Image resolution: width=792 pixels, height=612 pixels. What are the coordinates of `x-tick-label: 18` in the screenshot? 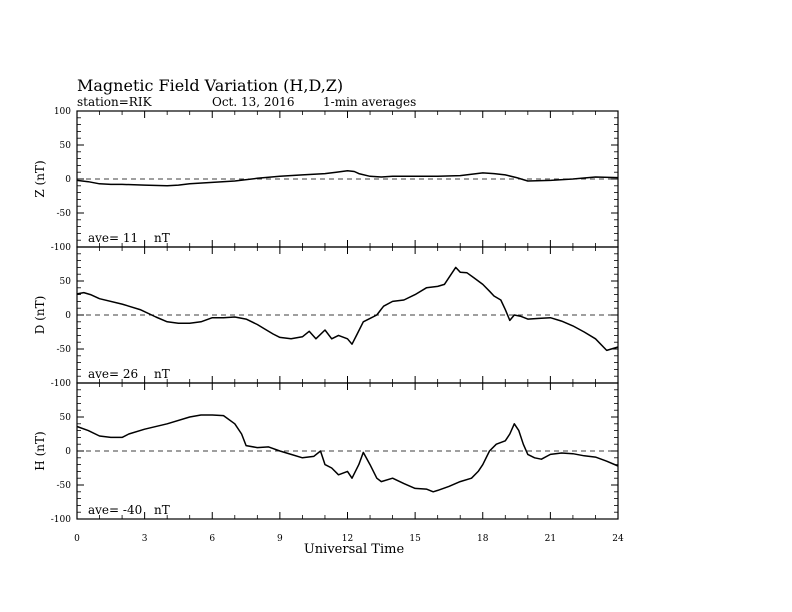 It's located at (483, 539).